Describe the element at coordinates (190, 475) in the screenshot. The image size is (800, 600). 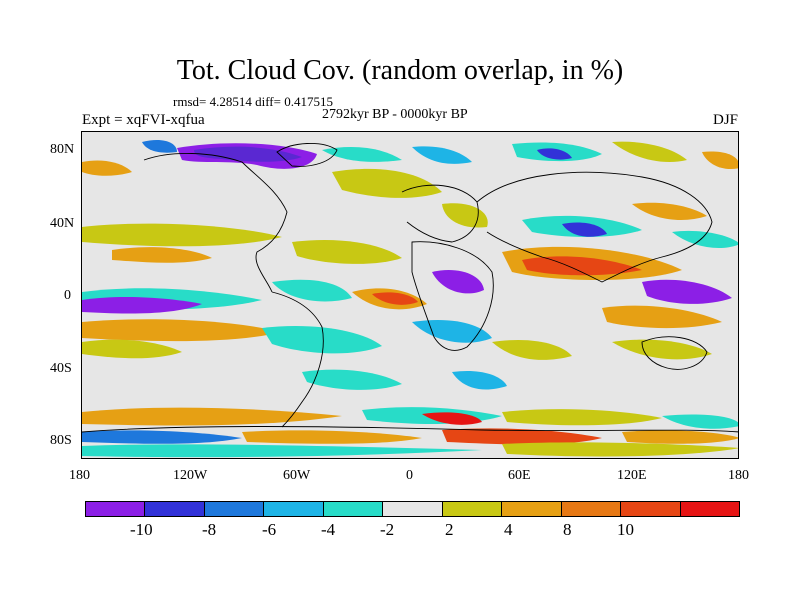
I see `lon-label-120w: 120W` at that location.